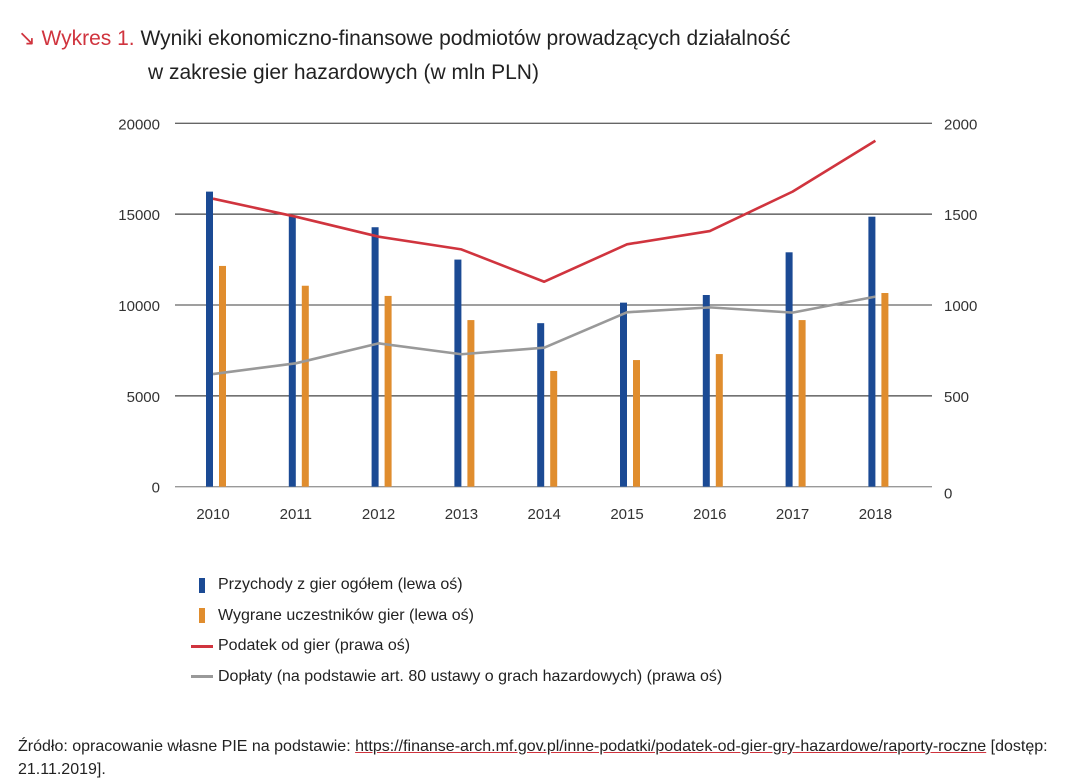  Describe the element at coordinates (626, 514) in the screenshot. I see `x-tick-label: 2015` at that location.